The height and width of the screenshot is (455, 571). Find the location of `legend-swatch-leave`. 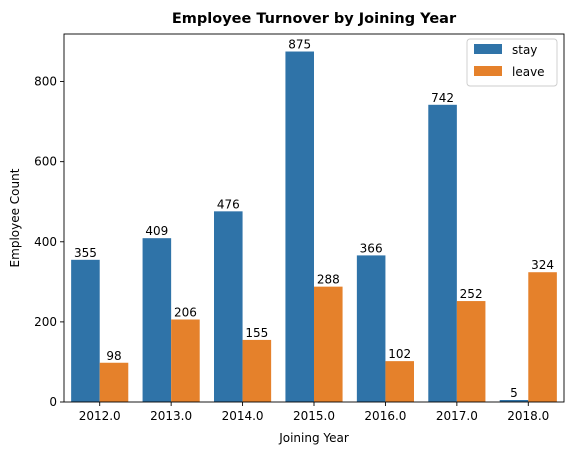

legend-swatch-leave is located at coordinates (488, 71).